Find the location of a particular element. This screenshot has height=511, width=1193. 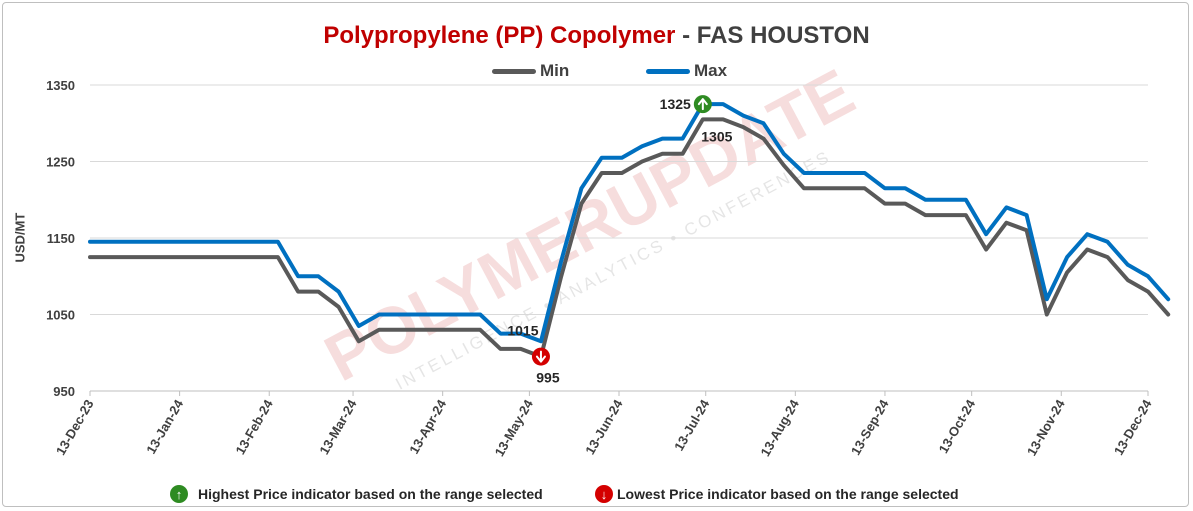

legend-swatch-max is located at coordinates (668, 71).